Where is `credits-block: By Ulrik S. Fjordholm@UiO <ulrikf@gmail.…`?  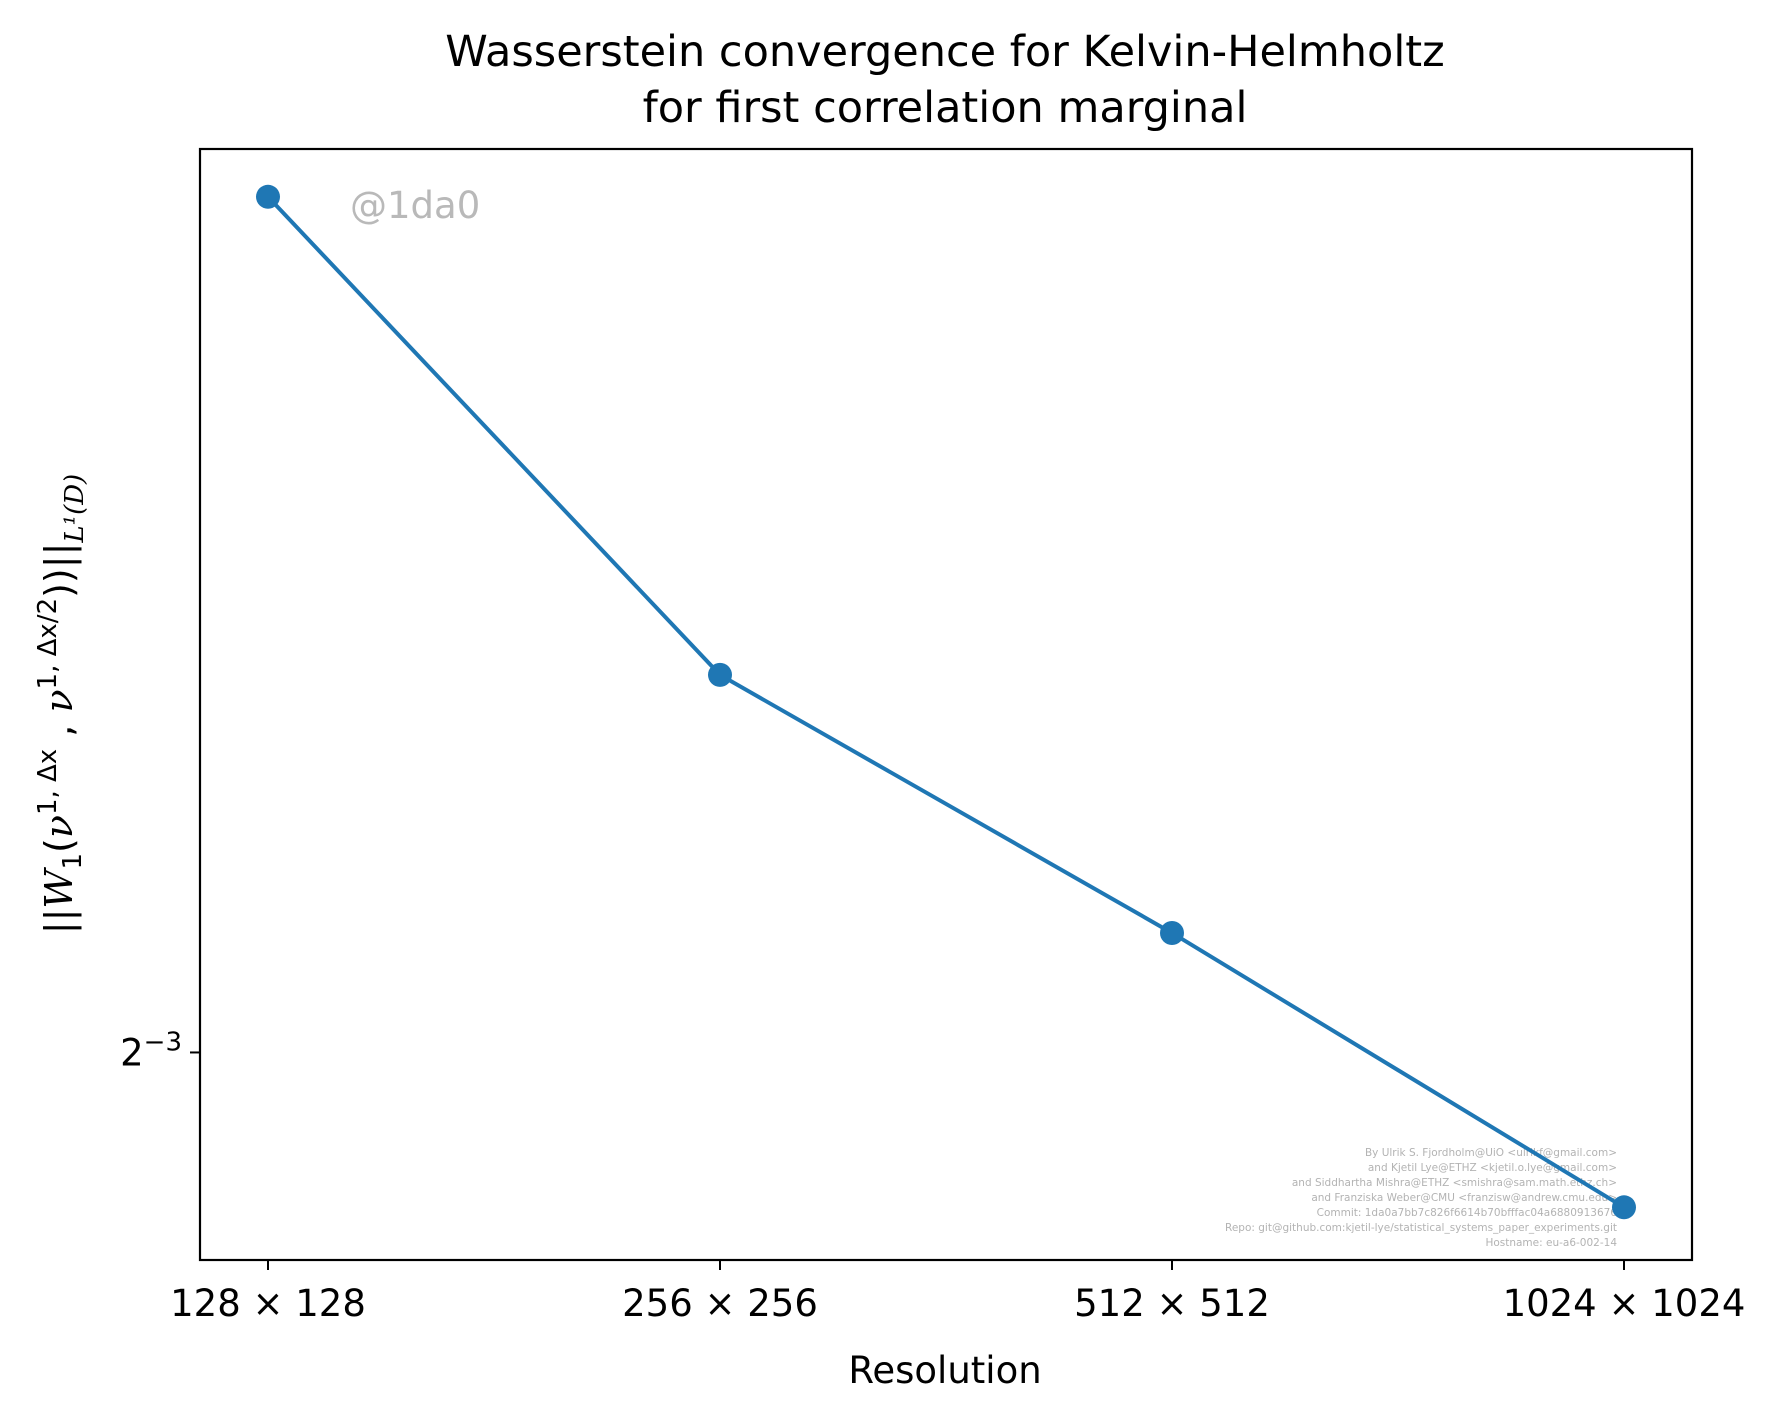
credits-block: By Ulrik S. Fjordholm@UiO <ulrikf@gmail.… is located at coordinates (1421, 1198).